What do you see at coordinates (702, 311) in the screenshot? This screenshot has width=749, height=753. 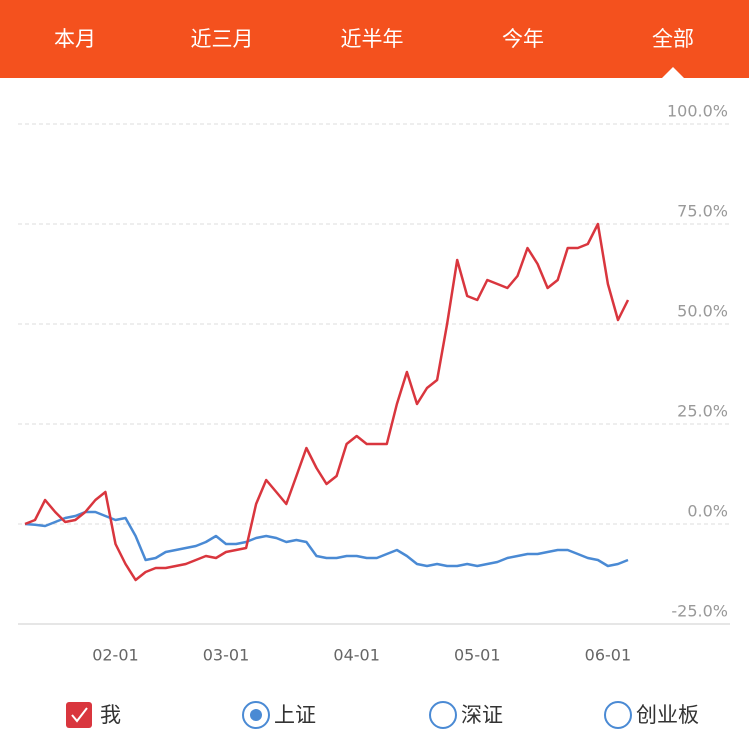 I see `y-tick-label: 50.0%` at bounding box center [702, 311].